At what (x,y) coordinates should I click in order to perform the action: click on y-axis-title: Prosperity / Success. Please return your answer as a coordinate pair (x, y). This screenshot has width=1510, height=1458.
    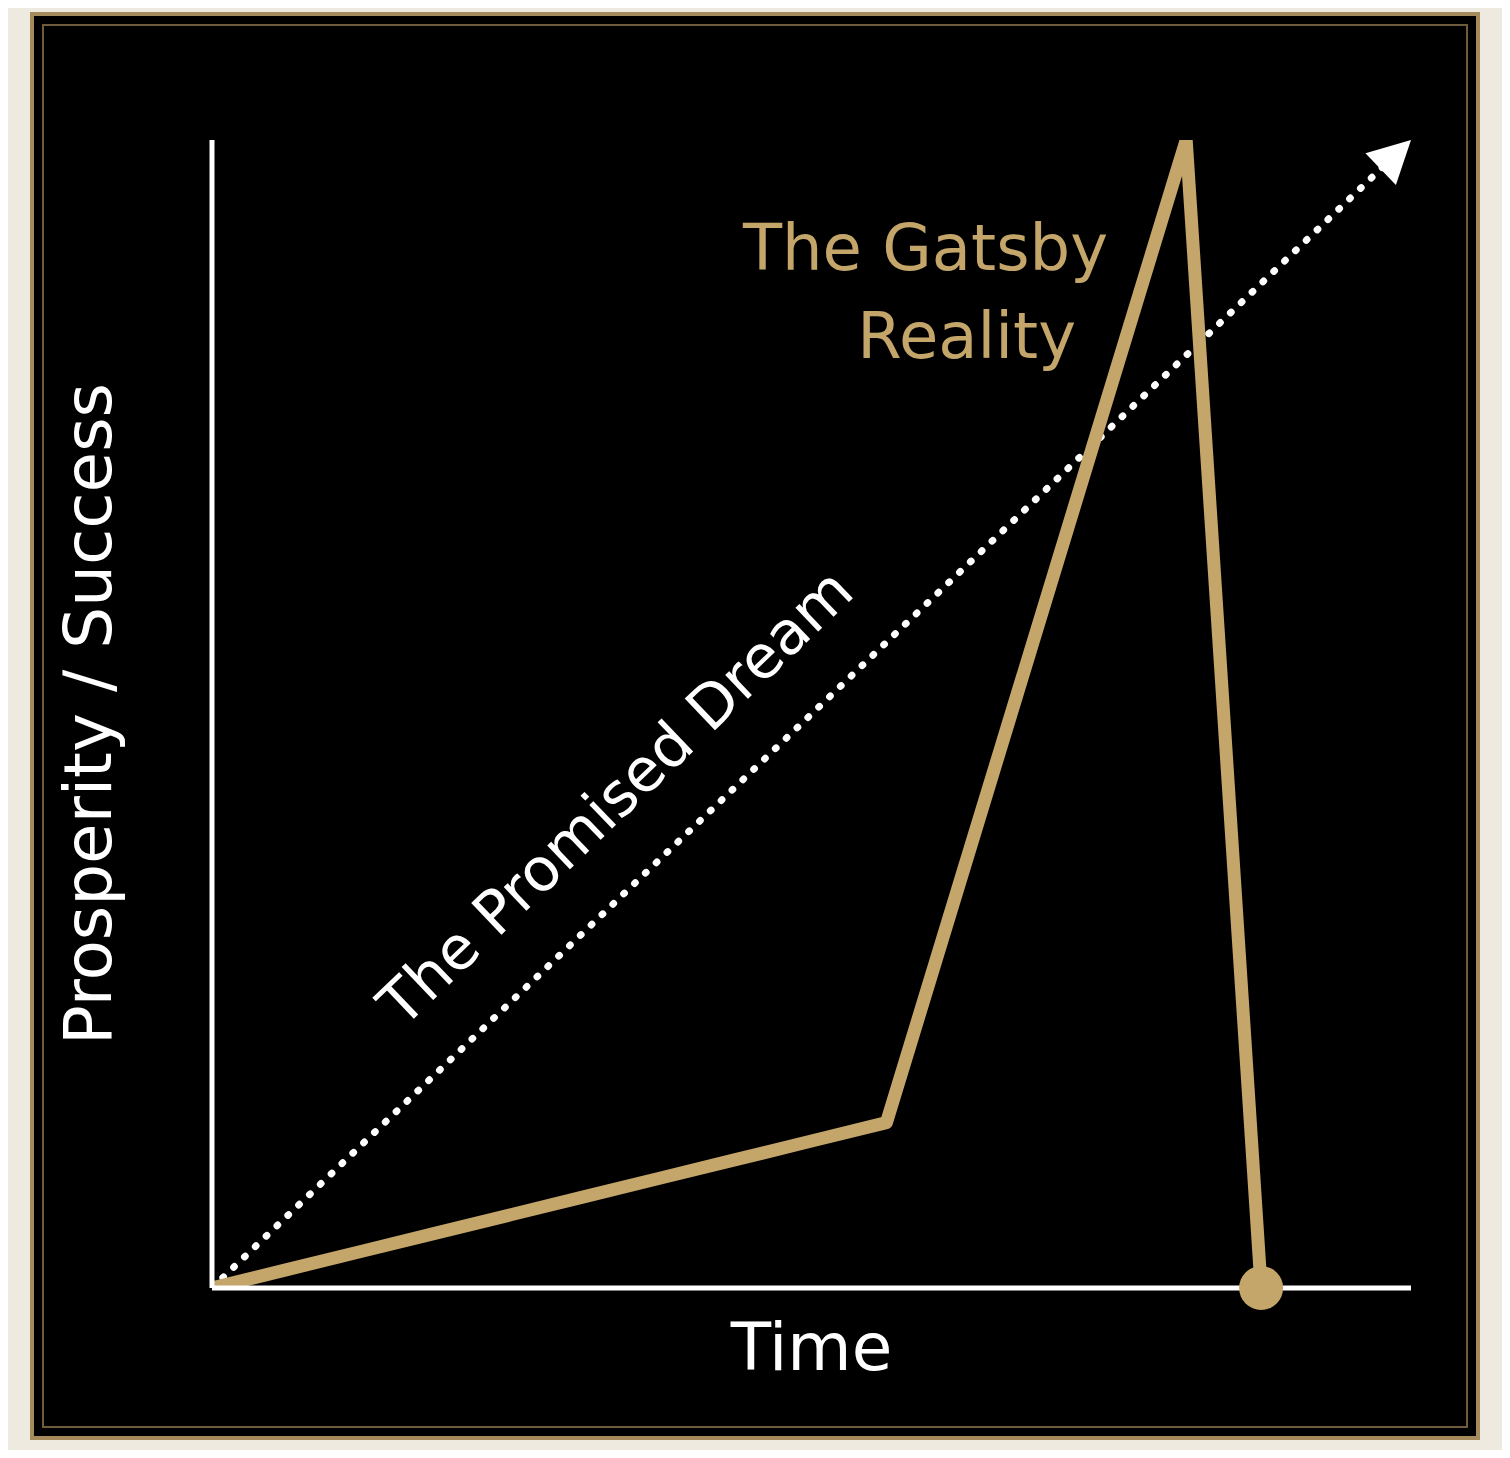
    Looking at the image, I should click on (89, 714).